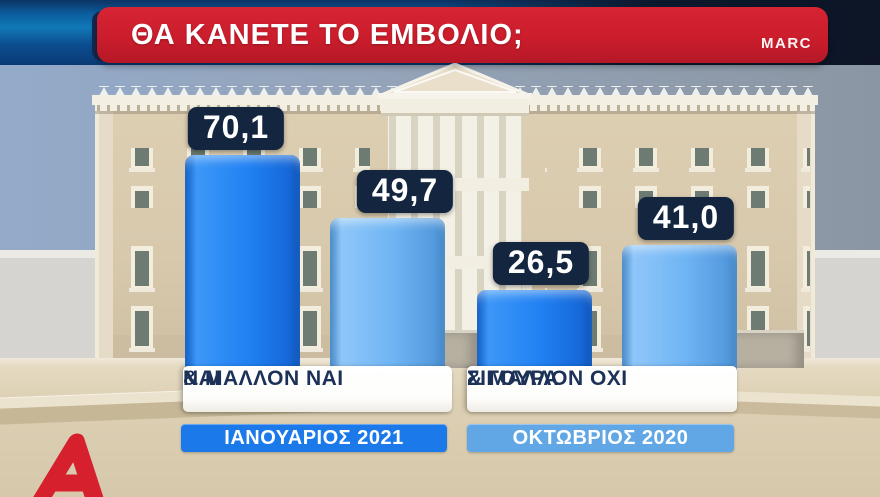 The height and width of the screenshot is (497, 880). What do you see at coordinates (387, 295) in the screenshot?
I see `bar-series2-group1` at bounding box center [387, 295].